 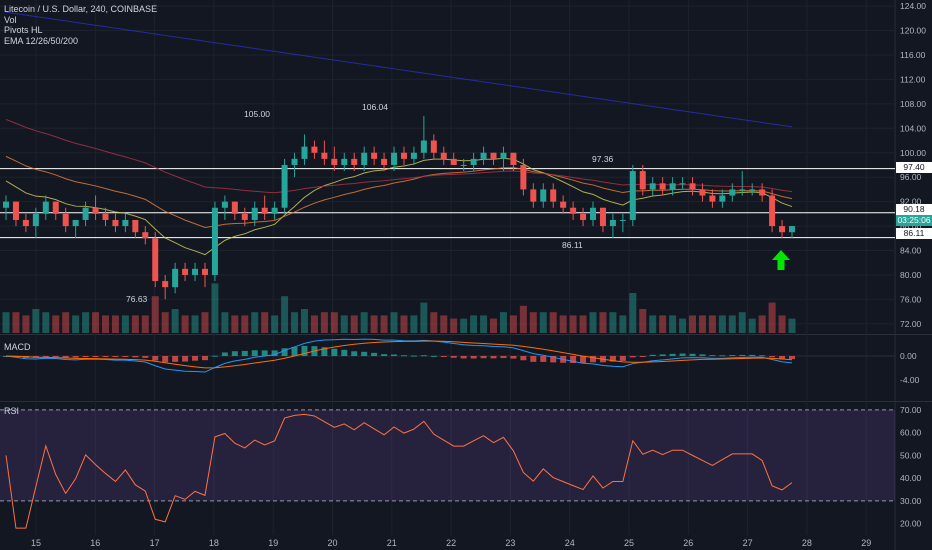 I want to click on level-price-tag: 90.18, so click(x=914, y=209).